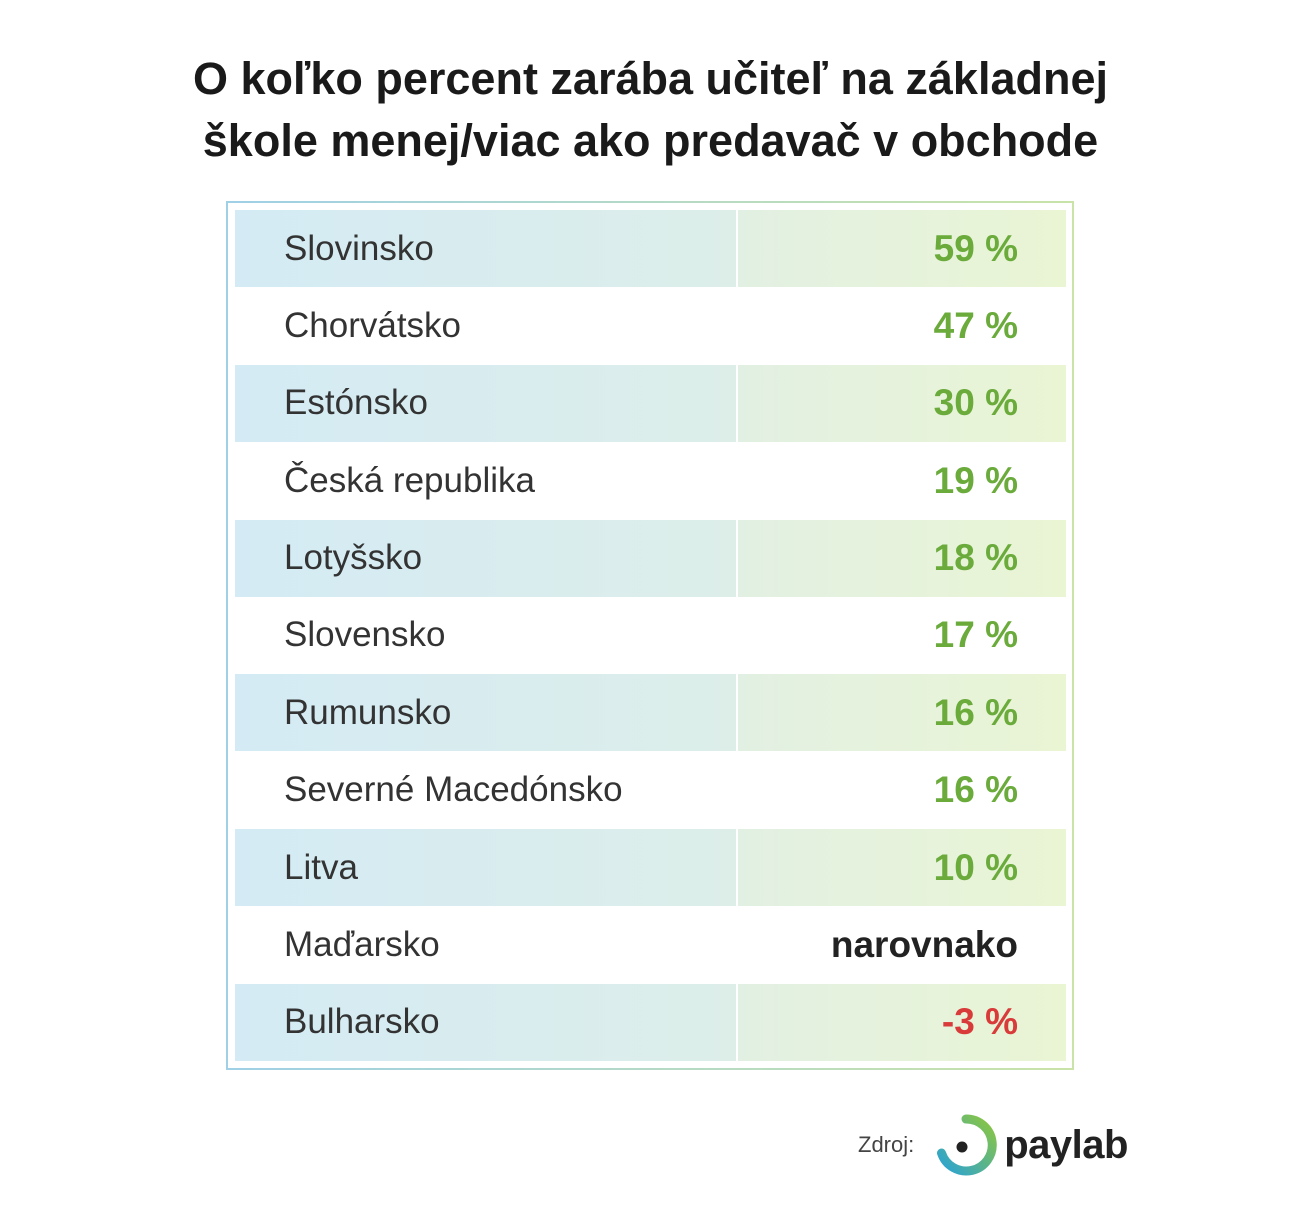  Describe the element at coordinates (902, 868) in the screenshot. I see `value-cell: 10 %` at that location.